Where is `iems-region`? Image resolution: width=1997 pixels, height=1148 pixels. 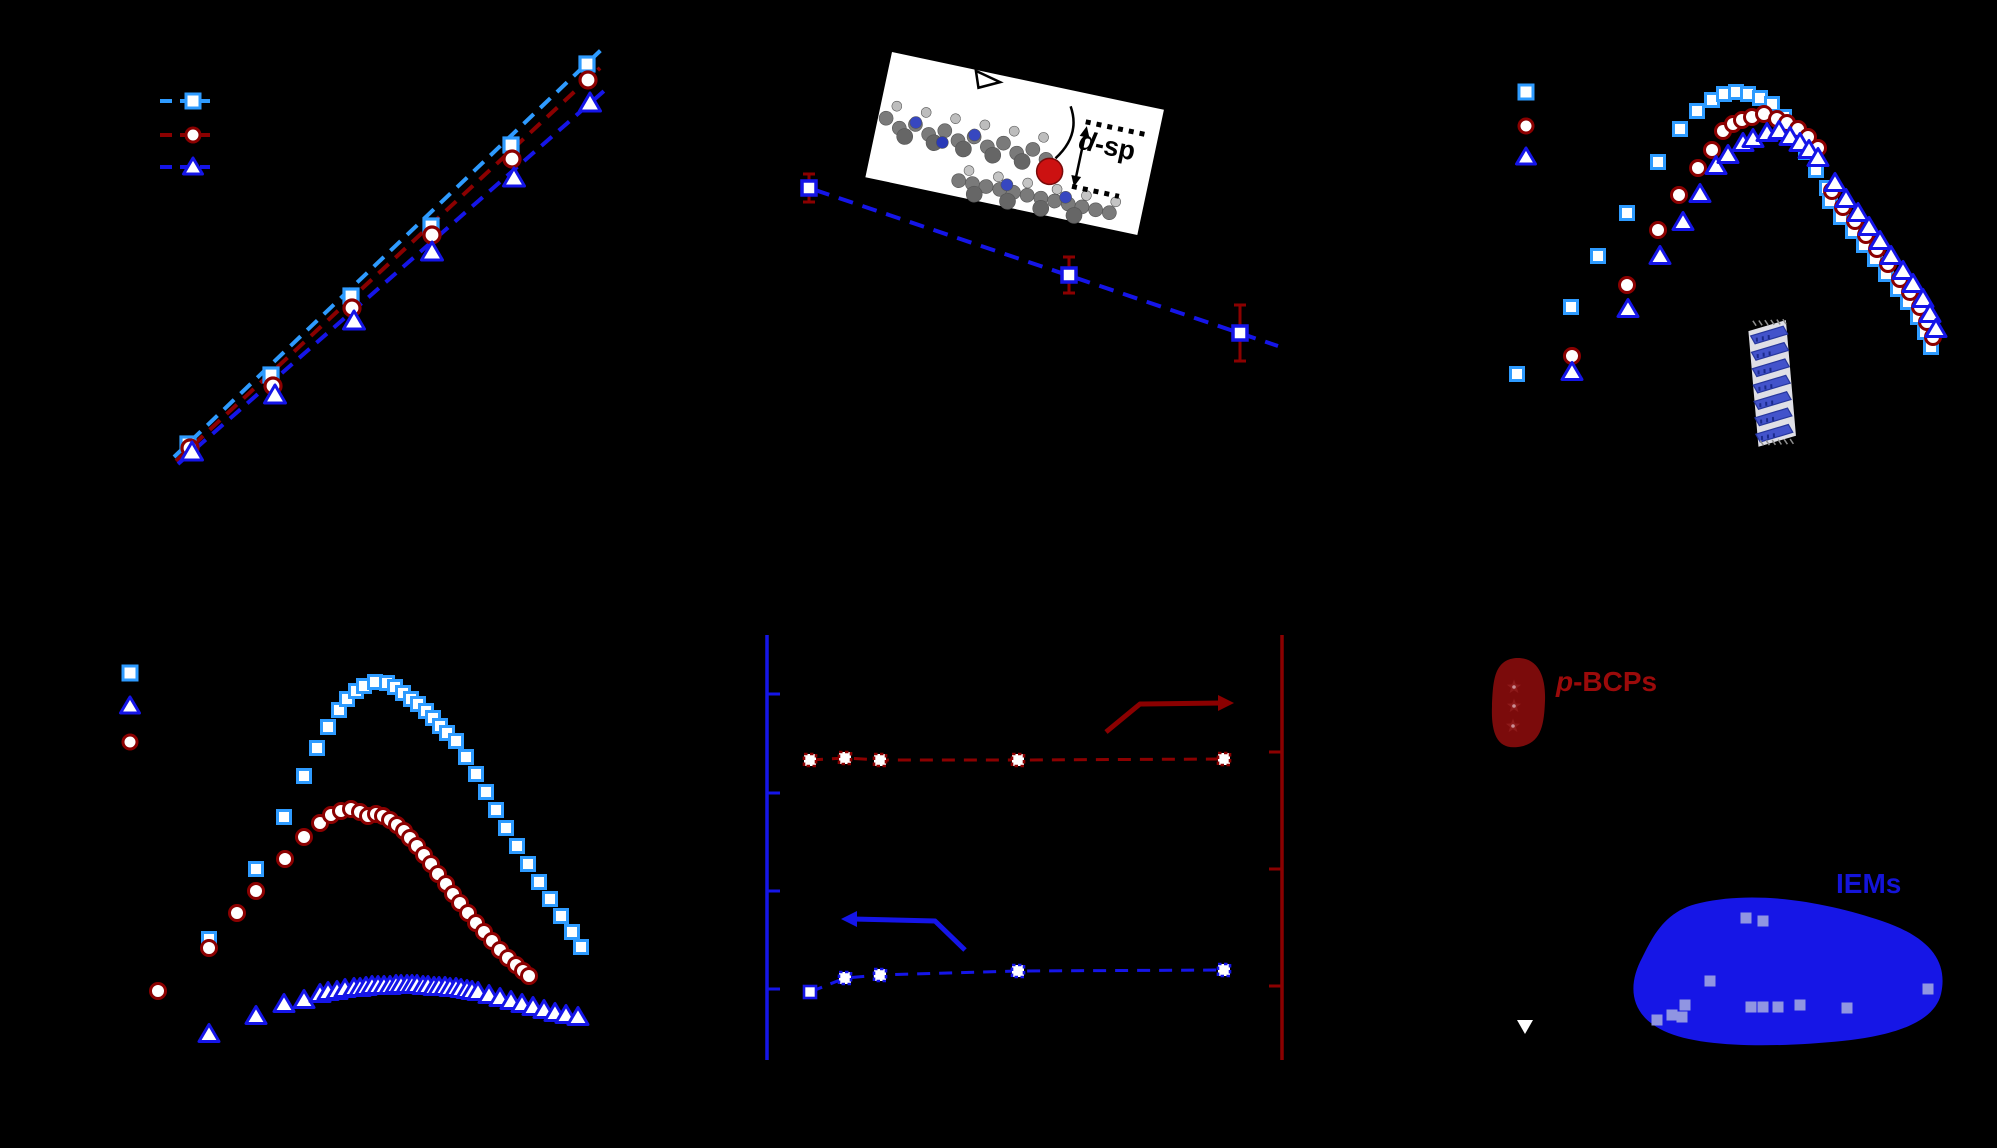 iems-region is located at coordinates (1788, 971).